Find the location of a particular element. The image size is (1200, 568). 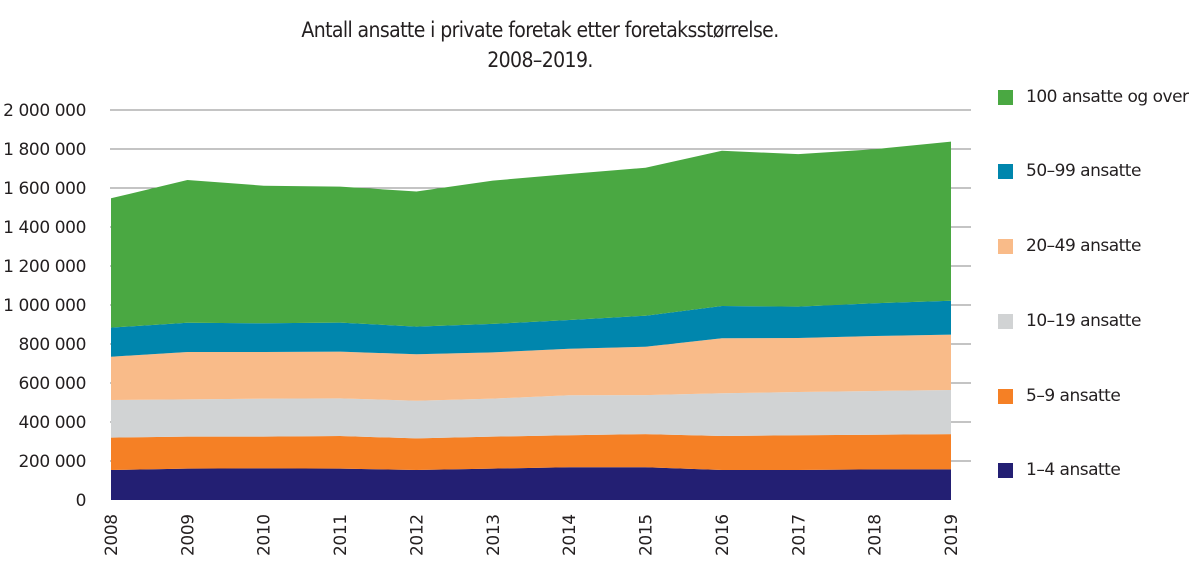

legend-item: 10–19 ansatte is located at coordinates (1099, 321).